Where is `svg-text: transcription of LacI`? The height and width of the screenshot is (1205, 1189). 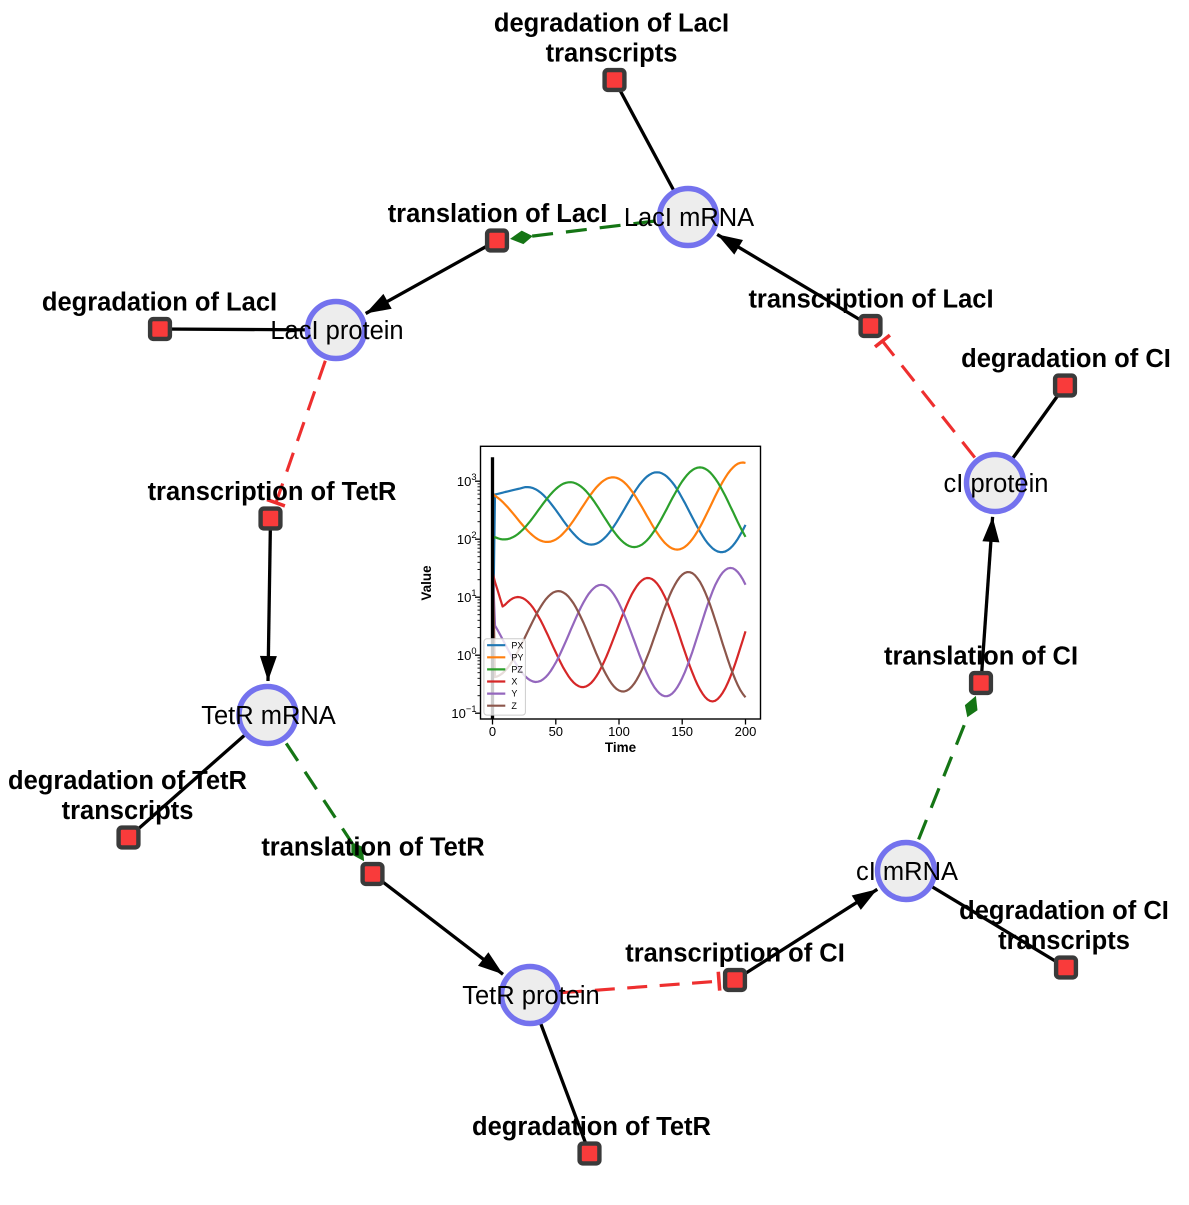
svg-text: transcription of LacI is located at coordinates (870, 300).